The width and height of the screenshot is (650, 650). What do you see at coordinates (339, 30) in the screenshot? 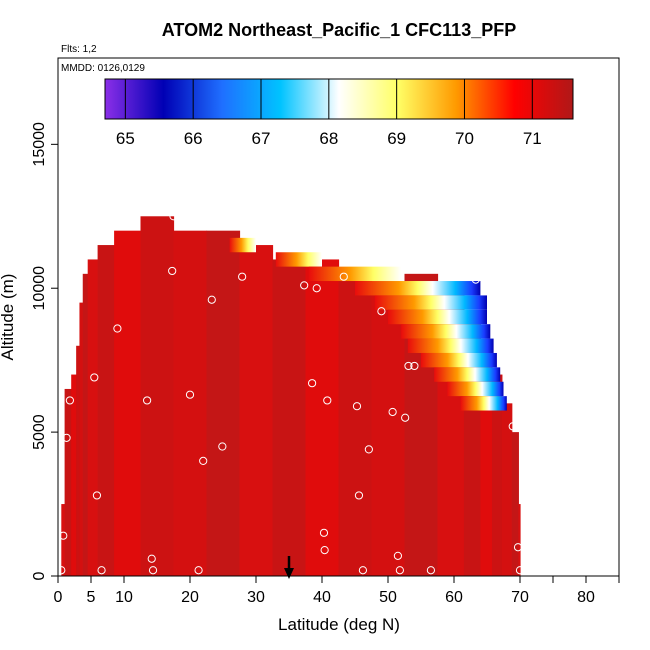
I see `chart-title: ATOM2 Northeast_Pacific_1 CFC113_PFP` at bounding box center [339, 30].